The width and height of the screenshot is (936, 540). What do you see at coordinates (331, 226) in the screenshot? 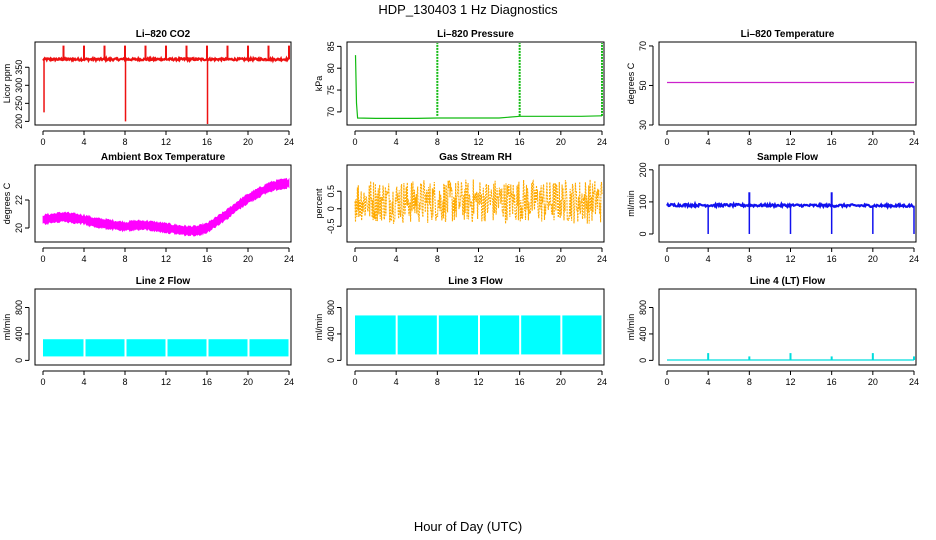
I see `y-tick-label: -0.5` at bounding box center [331, 226].